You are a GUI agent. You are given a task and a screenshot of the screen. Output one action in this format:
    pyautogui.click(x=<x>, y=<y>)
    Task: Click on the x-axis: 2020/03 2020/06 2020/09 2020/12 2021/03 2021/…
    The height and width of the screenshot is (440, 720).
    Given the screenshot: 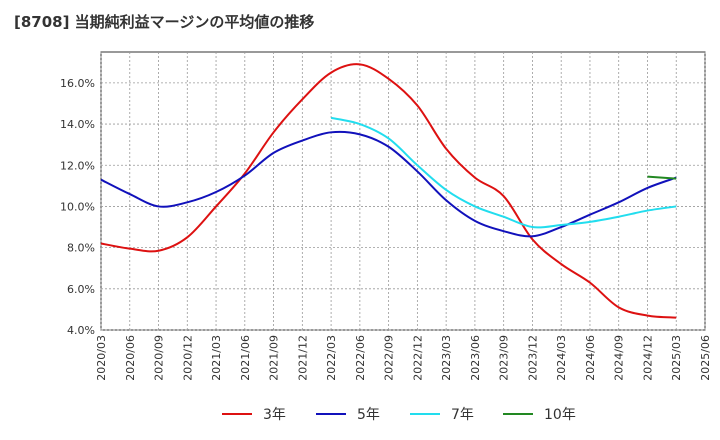 What is the action you would take?
    pyautogui.click(x=403, y=358)
    